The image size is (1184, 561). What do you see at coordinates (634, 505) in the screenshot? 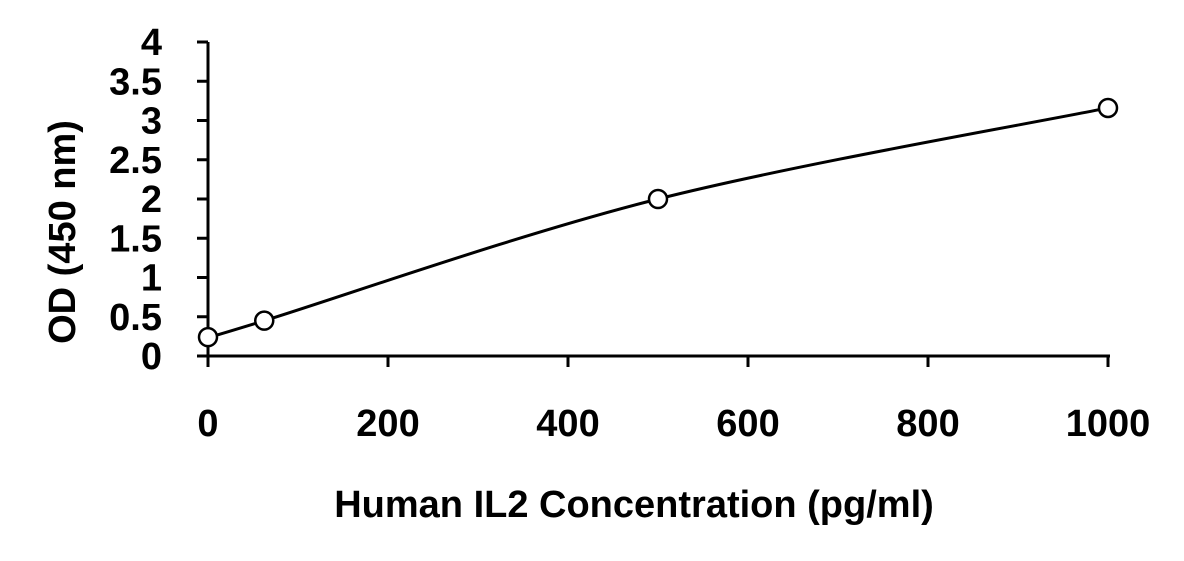
I see `x-axis-title: Human IL2 Concentration (pg/ml)` at bounding box center [634, 505].